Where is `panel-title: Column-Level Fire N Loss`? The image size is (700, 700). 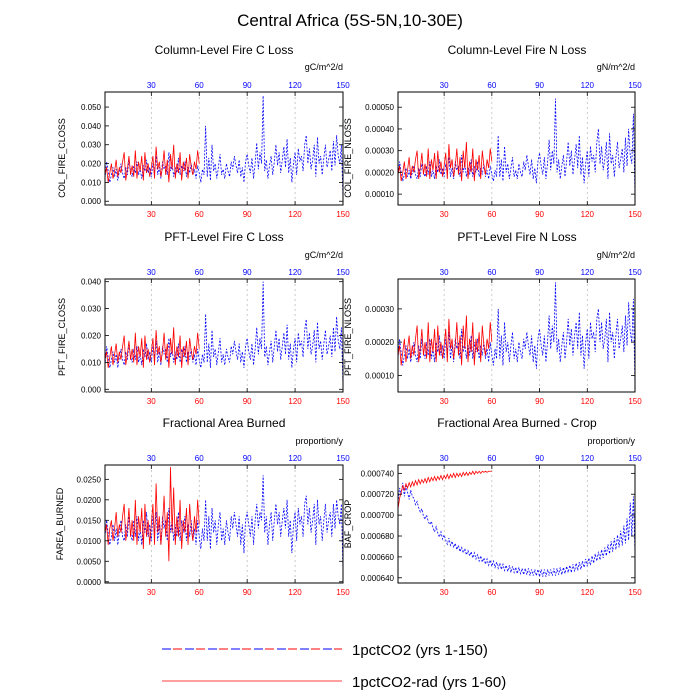 panel-title: Column-Level Fire N Loss is located at coordinates (517, 50).